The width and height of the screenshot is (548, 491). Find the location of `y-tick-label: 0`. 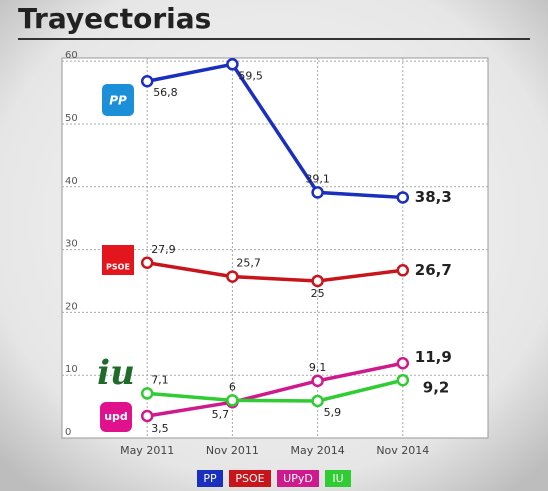

y-tick-label: 0 is located at coordinates (68, 432).